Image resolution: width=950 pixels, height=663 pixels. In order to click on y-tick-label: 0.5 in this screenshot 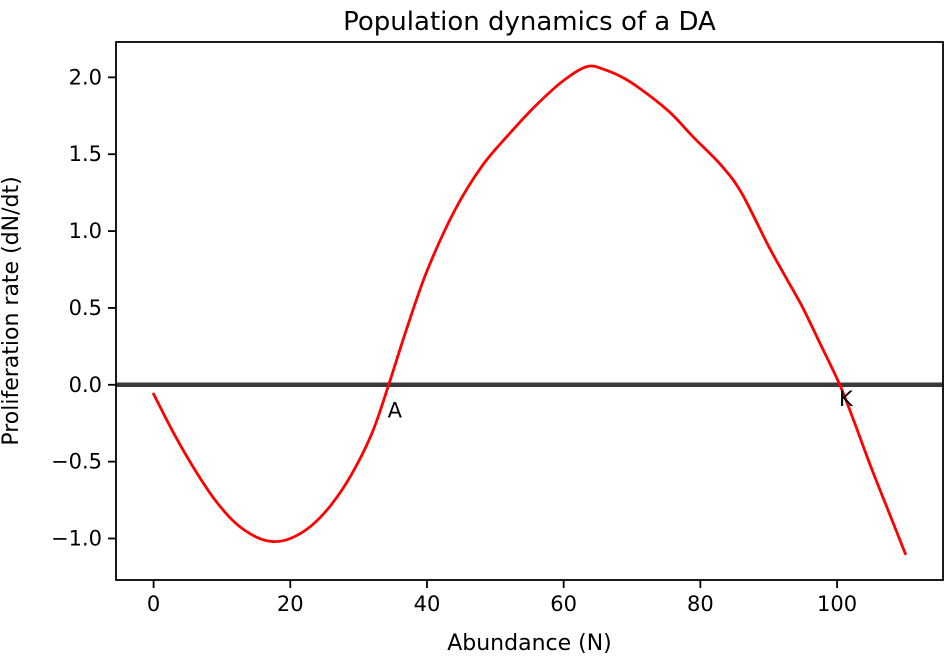, I will do `click(85, 308)`.